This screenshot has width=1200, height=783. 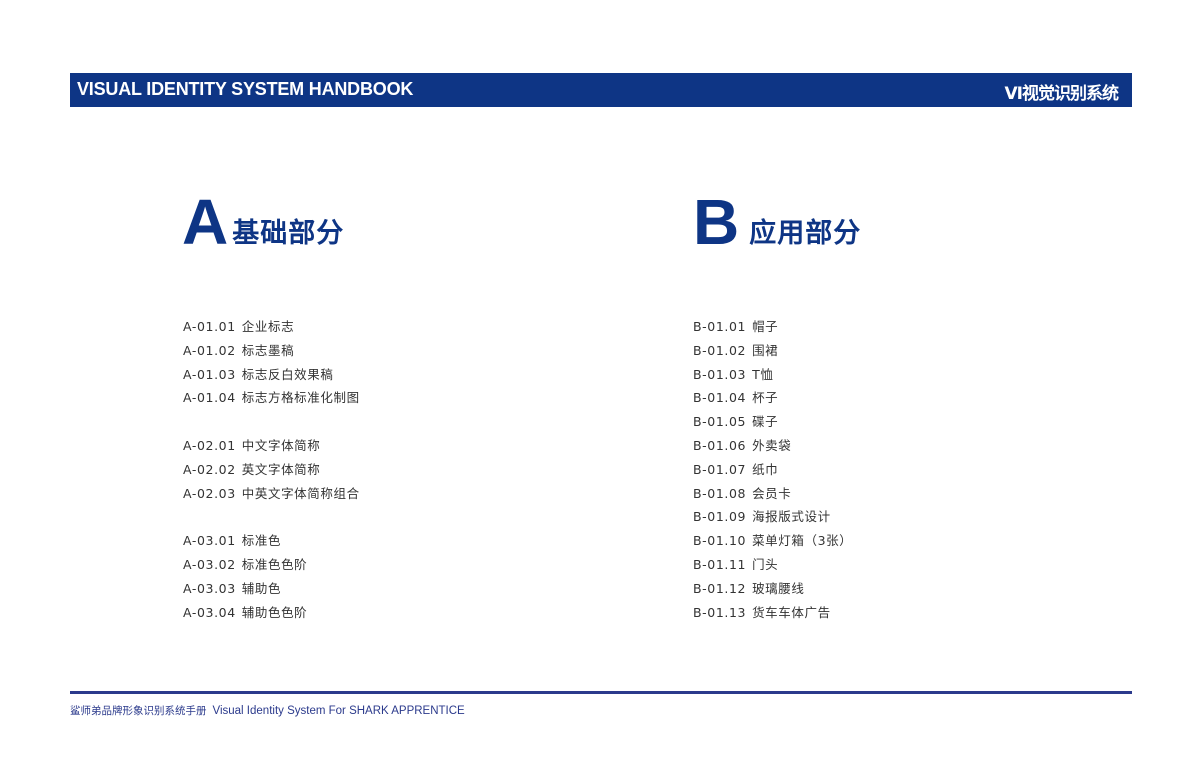 What do you see at coordinates (300, 493) in the screenshot?
I see `toc-label: 中英文字体简称组合` at bounding box center [300, 493].